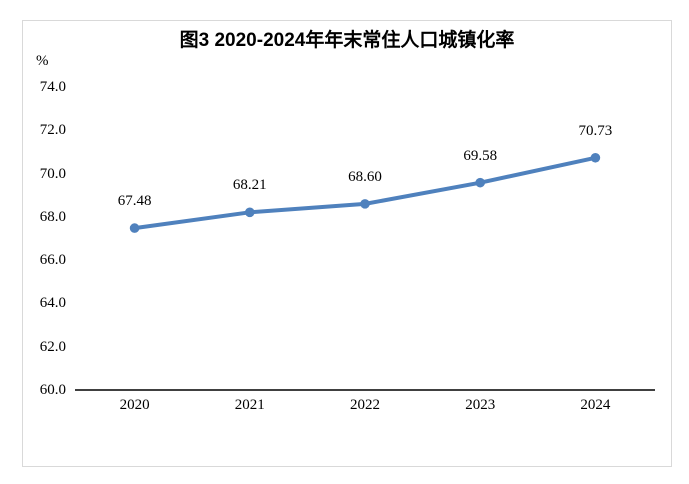 The image size is (689, 484). What do you see at coordinates (595, 405) in the screenshot?
I see `x-tick-label: 2024` at bounding box center [595, 405].